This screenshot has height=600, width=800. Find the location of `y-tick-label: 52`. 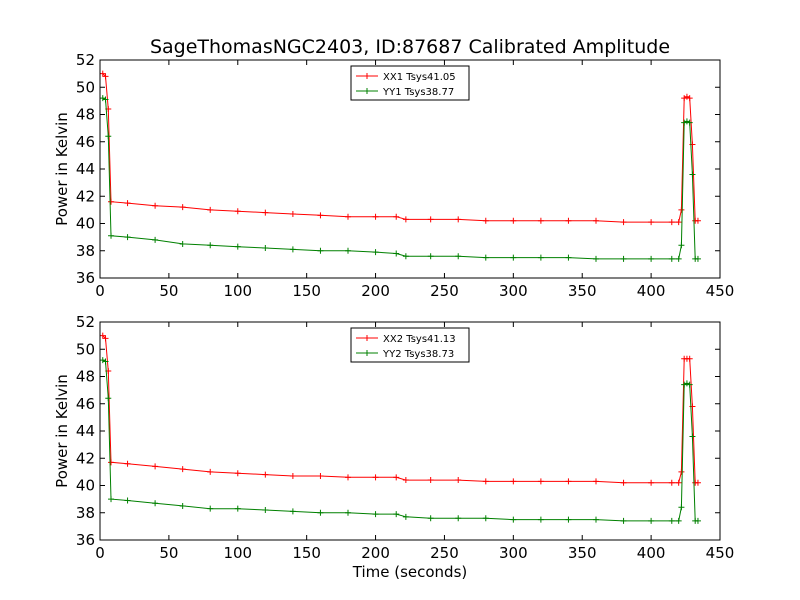

y-tick-label: 52 is located at coordinates (85, 322).